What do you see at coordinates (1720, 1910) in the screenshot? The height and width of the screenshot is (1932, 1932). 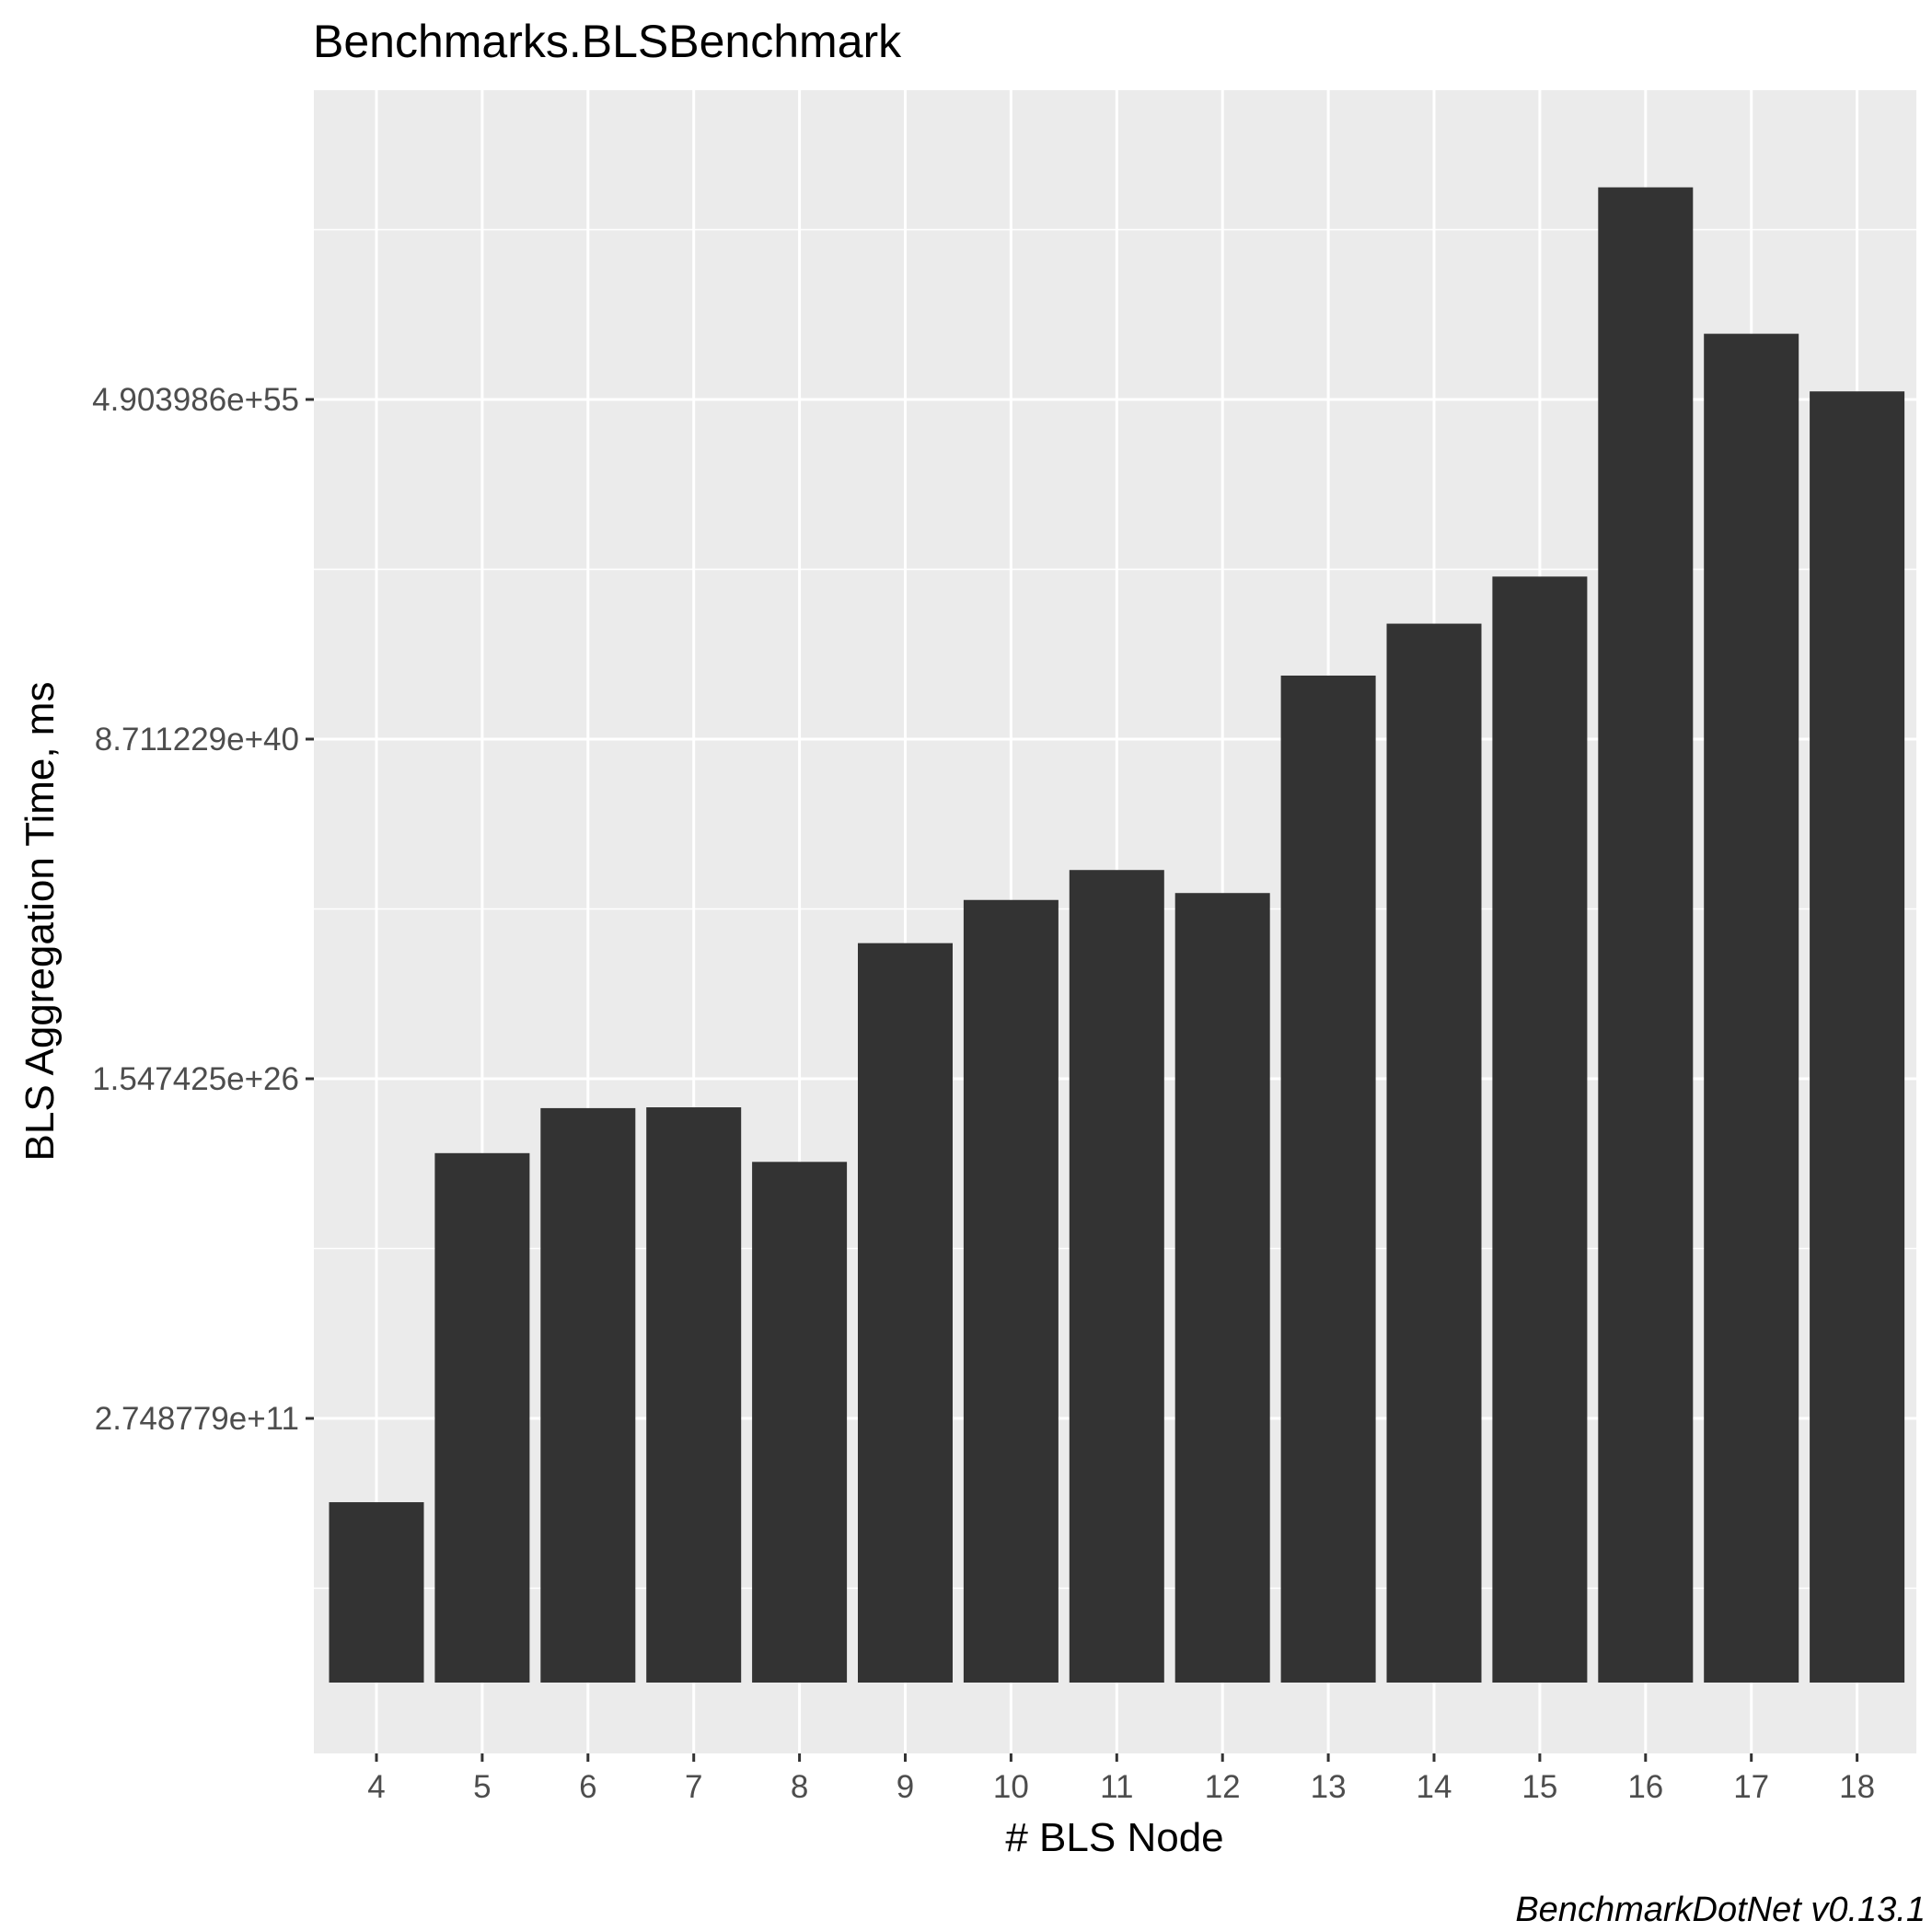 I see `chart-caption: BenchmarkDotNet v0.13.1` at bounding box center [1720, 1910].